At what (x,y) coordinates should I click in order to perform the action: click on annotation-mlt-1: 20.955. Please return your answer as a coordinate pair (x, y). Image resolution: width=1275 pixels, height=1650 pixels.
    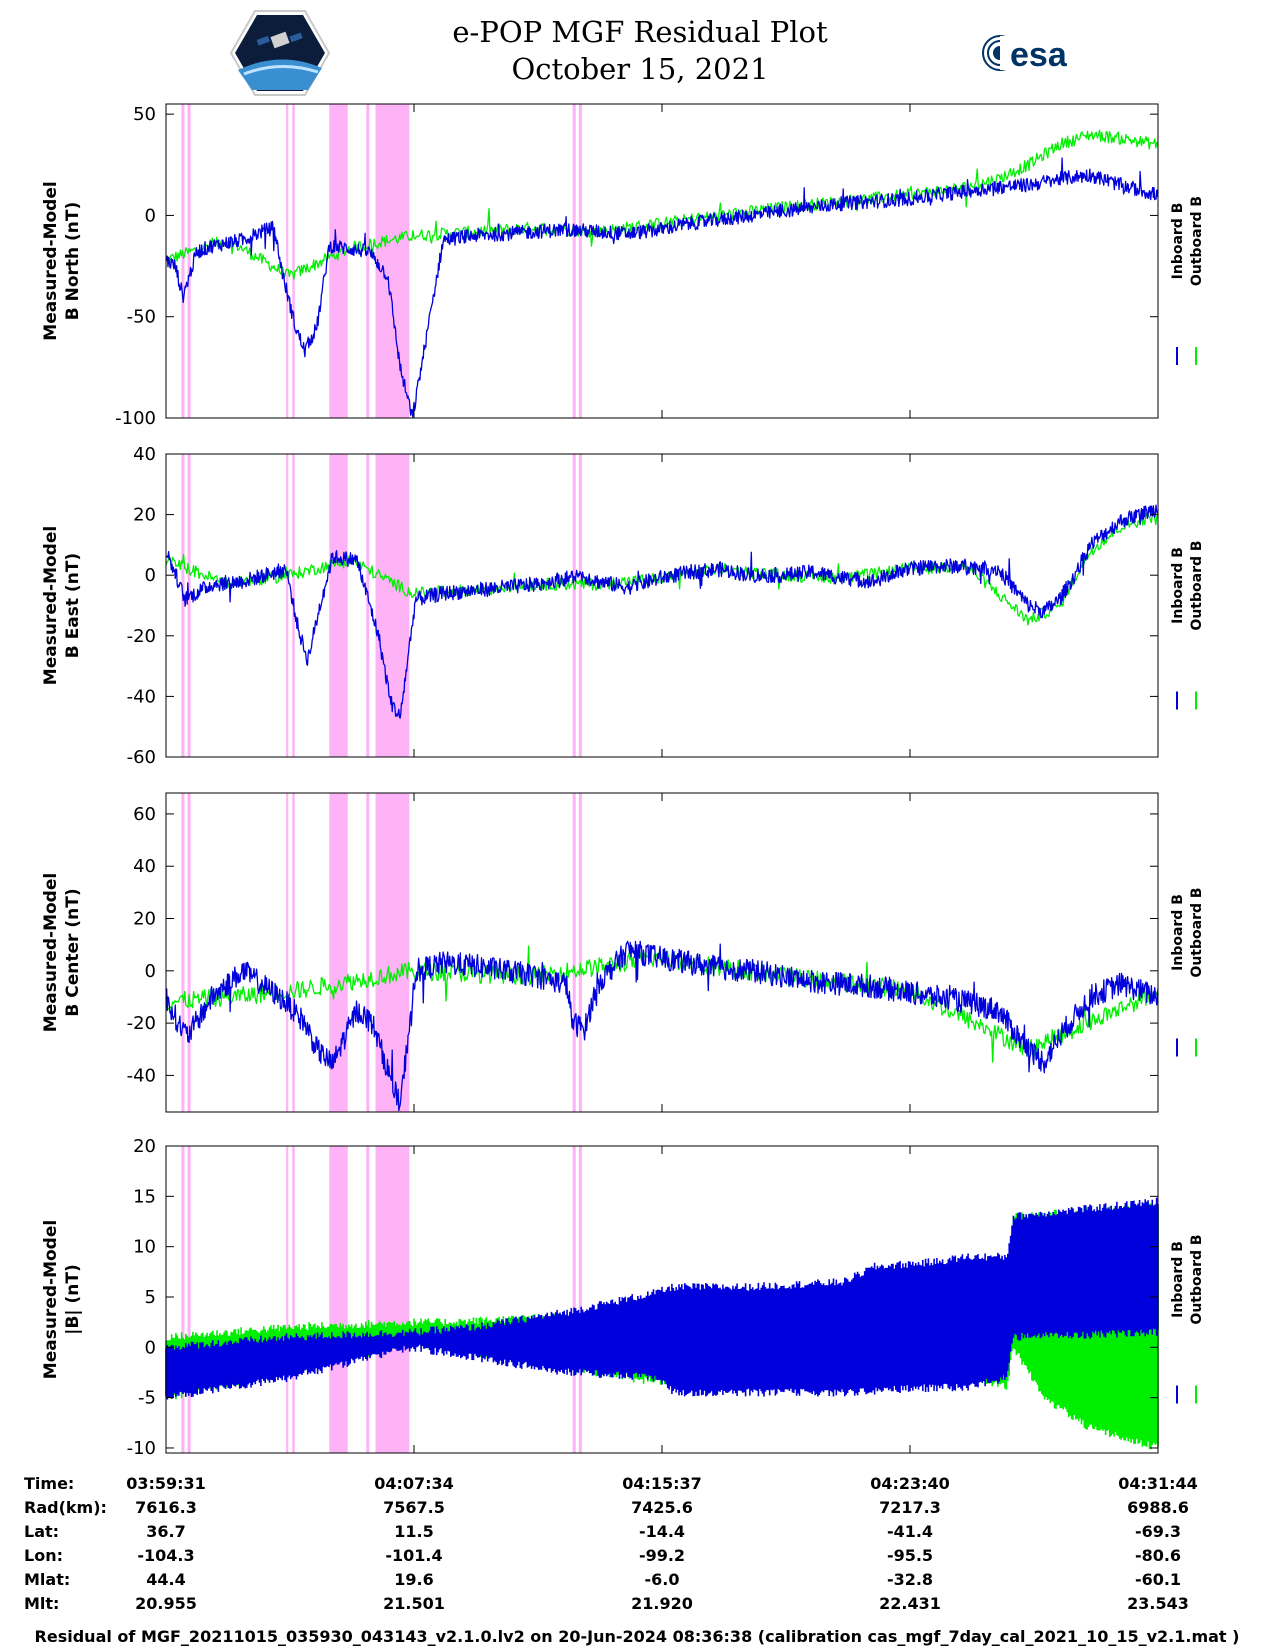
    Looking at the image, I should click on (166, 1603).